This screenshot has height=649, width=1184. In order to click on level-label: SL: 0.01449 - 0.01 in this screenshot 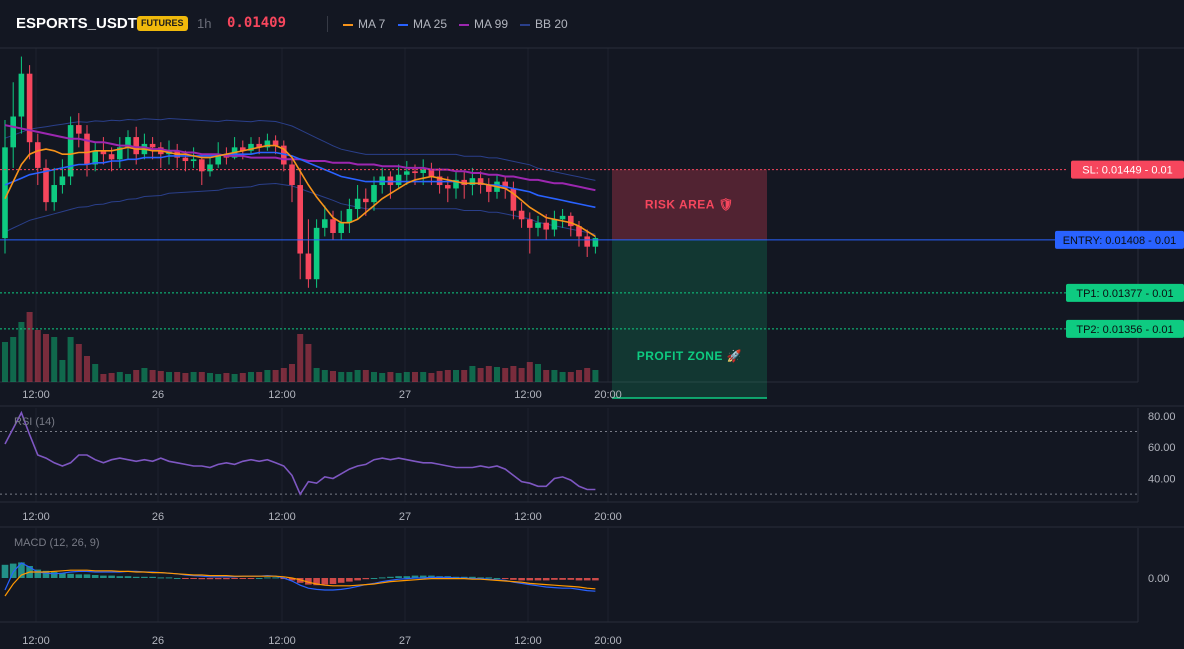, I will do `click(1127, 171)`.